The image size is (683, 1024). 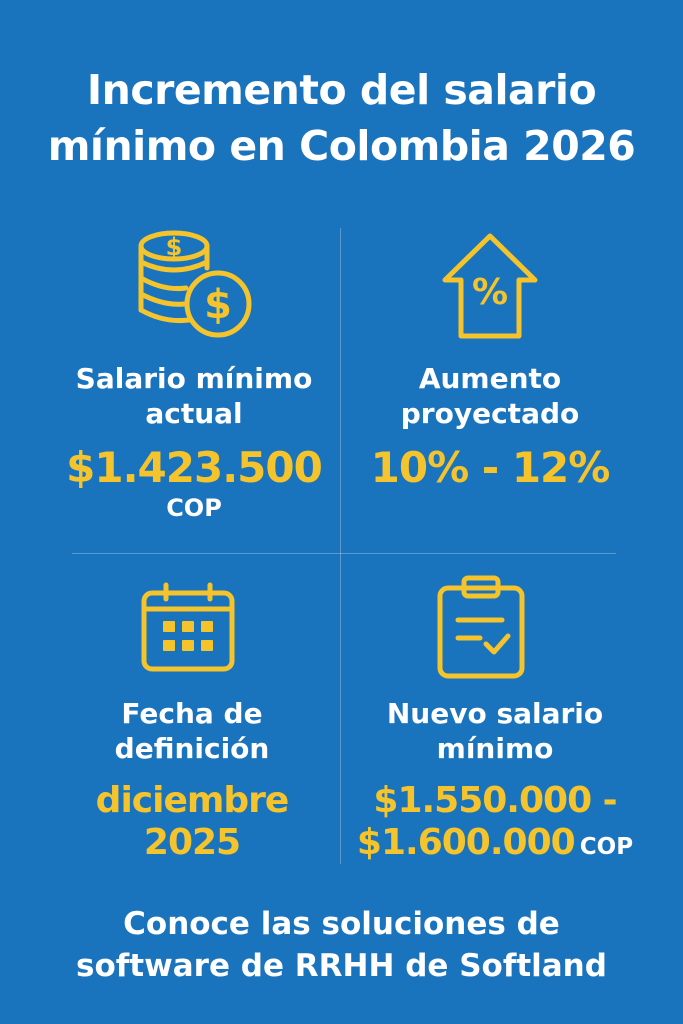 I want to click on current-salary-label-1: Salario mínimo, so click(x=194, y=378).